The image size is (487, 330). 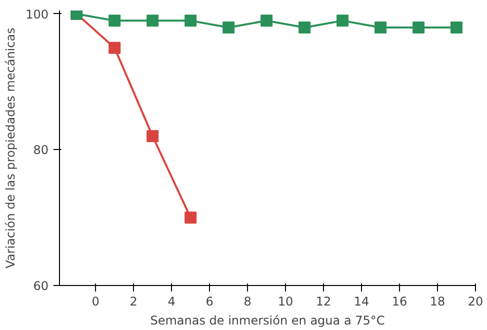 What do you see at coordinates (11, 148) in the screenshot?
I see `y-axis-title: Variación de las propiedades mecánicas` at bounding box center [11, 148].